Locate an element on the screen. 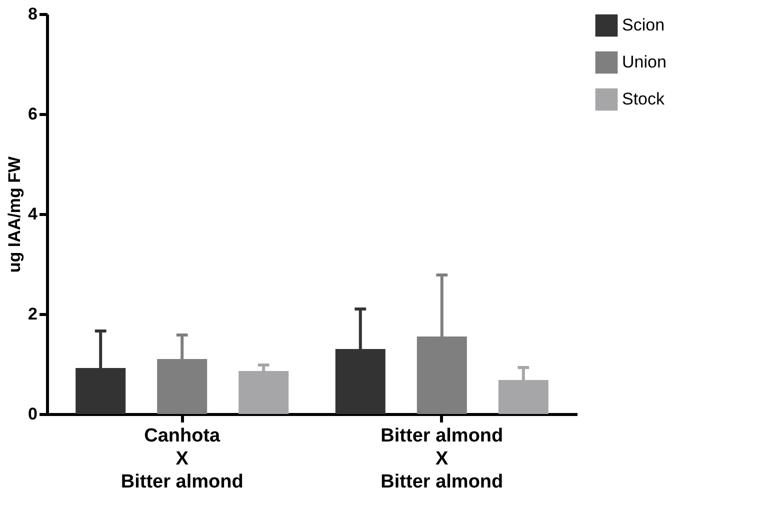  legend-label: Union is located at coordinates (644, 62).